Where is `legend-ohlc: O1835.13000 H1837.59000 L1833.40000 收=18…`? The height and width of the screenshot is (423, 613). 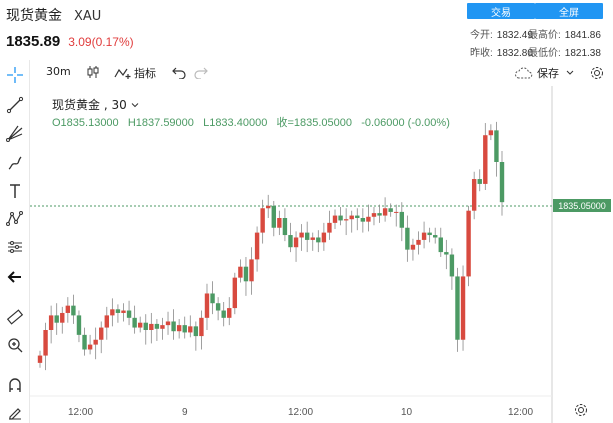 legend-ohlc: O1835.13000 H1837.59000 L1833.40000 收=18… is located at coordinates (251, 122).